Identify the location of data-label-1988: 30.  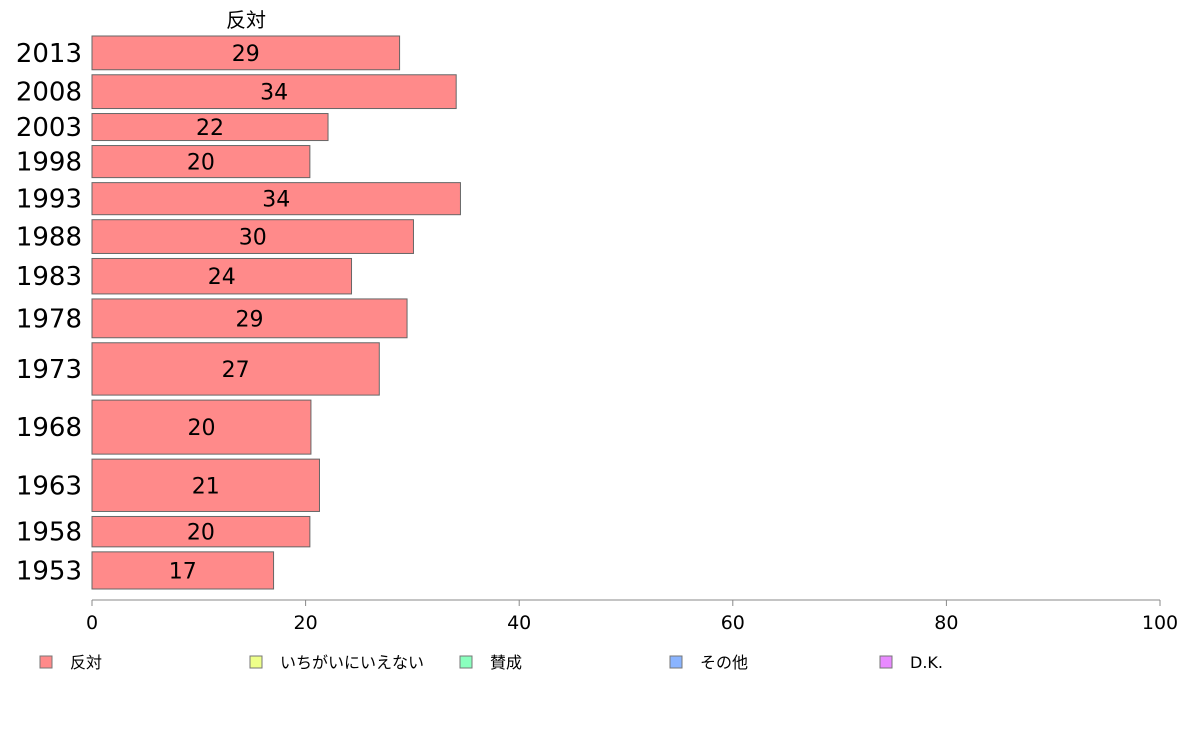
(253, 238).